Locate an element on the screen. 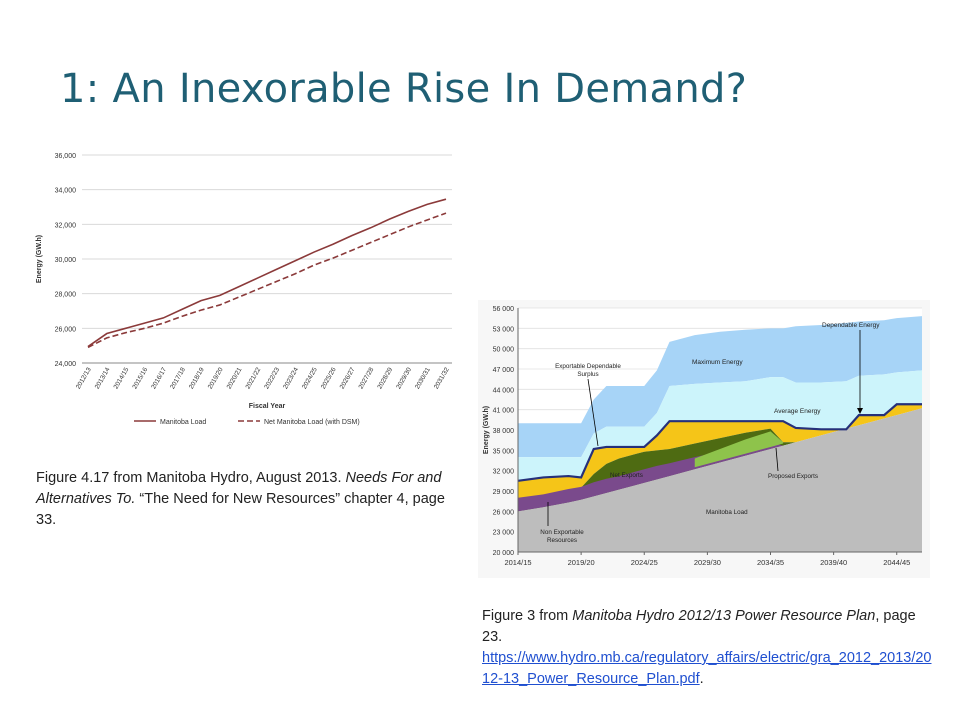  y-tick-label: 23 000 is located at coordinates (504, 533).